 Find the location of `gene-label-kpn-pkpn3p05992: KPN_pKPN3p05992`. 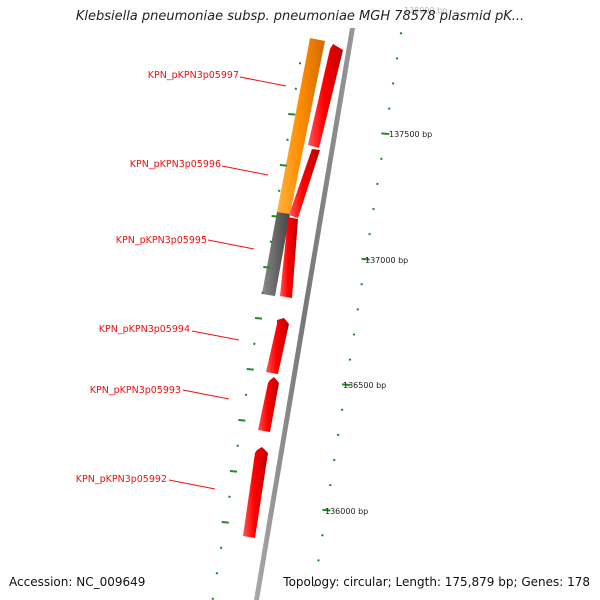

gene-label-kpn-pkpn3p05992: KPN_pKPN3p05992 is located at coordinates (121, 479).